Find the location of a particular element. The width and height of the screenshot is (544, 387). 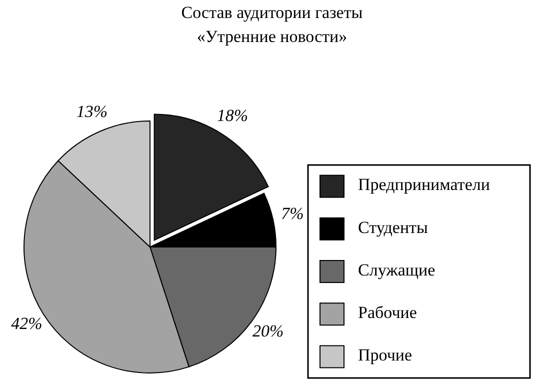

data-label: 20% is located at coordinates (268, 331).